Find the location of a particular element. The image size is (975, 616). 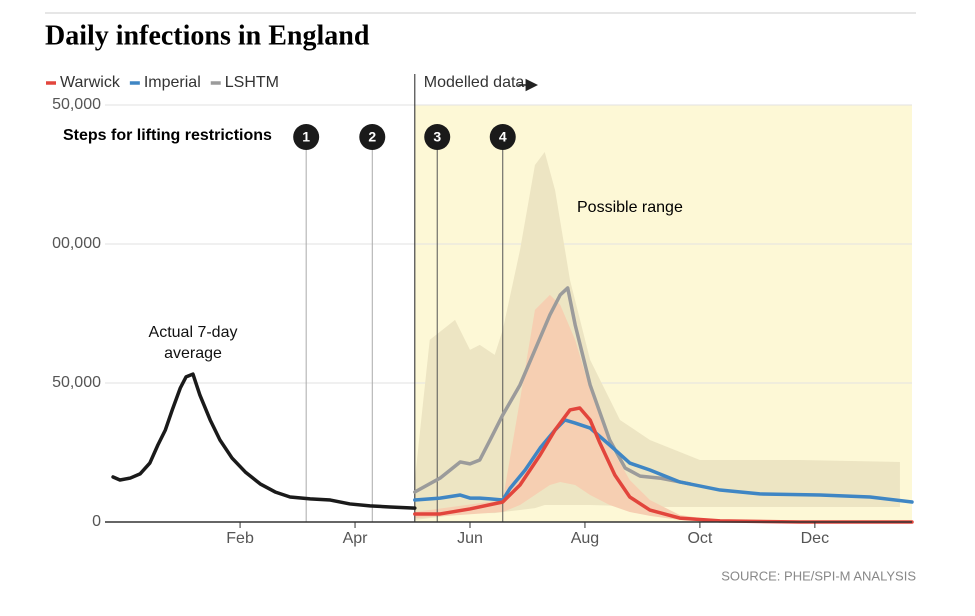

actual-label: Actual 7-day average is located at coordinates (193, 343).